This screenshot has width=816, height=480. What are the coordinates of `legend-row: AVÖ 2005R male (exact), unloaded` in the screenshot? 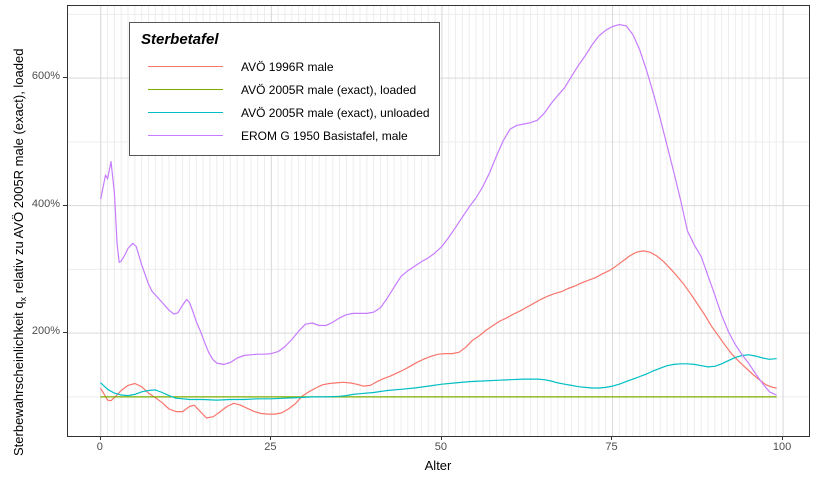 It's located at (285, 112).